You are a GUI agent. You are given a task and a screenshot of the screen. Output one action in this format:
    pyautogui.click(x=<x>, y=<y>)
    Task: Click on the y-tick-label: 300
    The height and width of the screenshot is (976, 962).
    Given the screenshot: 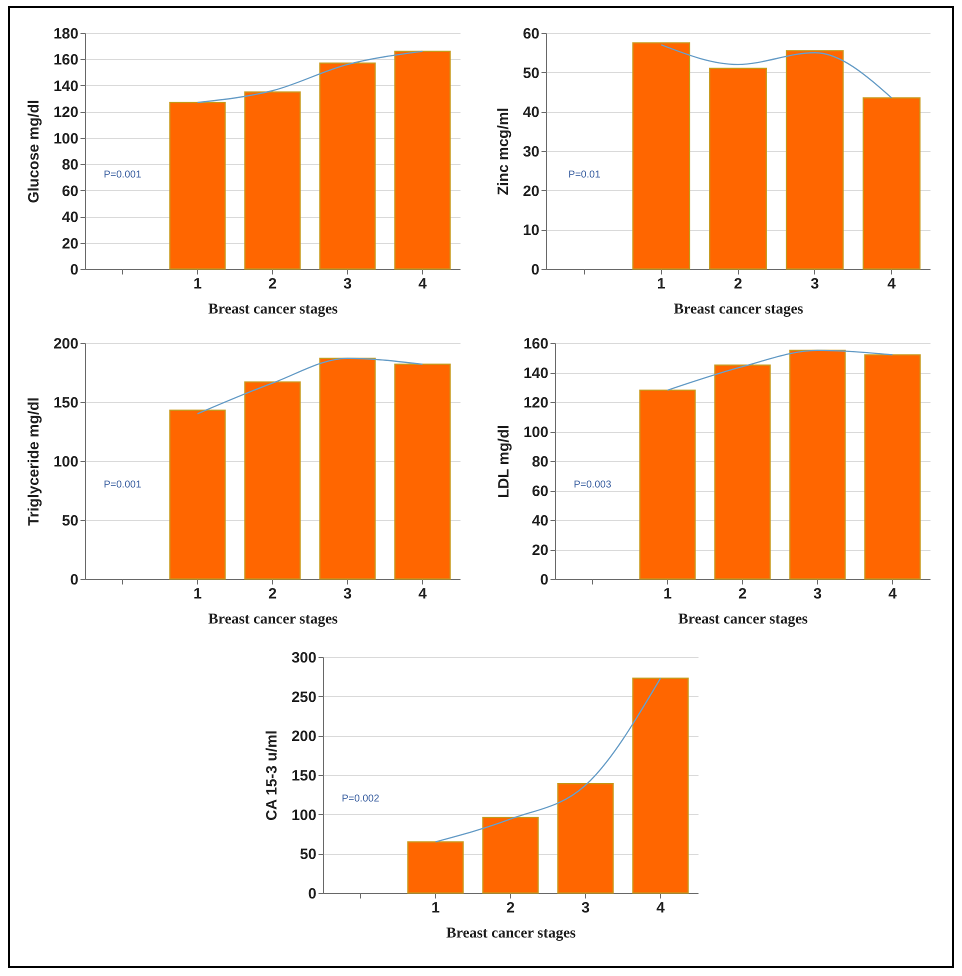 What is the action you would take?
    pyautogui.click(x=303, y=658)
    